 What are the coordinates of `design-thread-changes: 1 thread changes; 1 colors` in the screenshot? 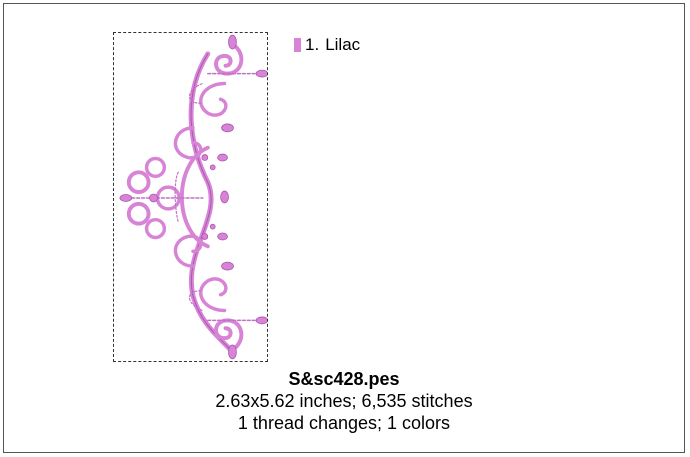 It's located at (344, 423).